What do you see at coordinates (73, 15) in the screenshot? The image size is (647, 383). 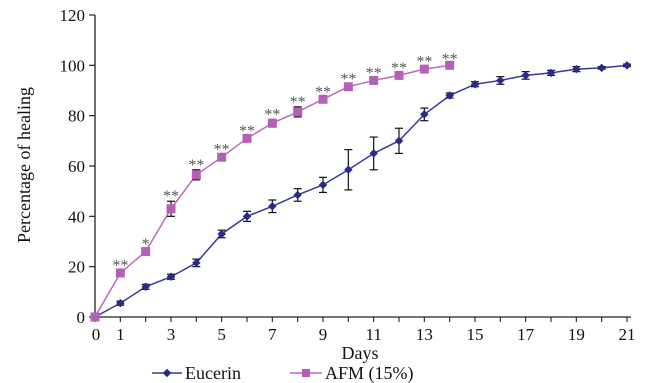 I see `y-tick-label: 120` at bounding box center [73, 15].